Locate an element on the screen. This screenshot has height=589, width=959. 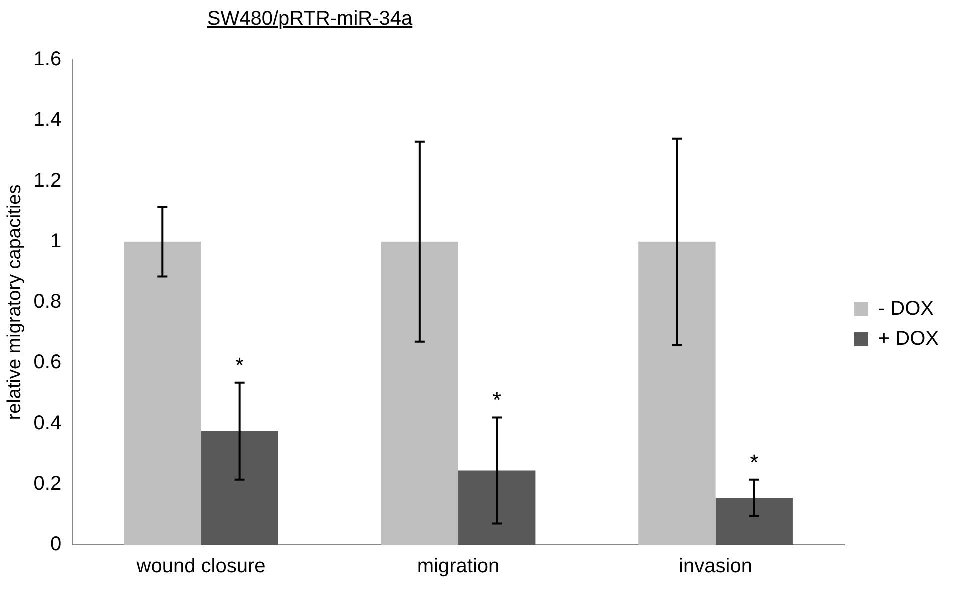
y-tick-label: 0.2 is located at coordinates (48, 483).